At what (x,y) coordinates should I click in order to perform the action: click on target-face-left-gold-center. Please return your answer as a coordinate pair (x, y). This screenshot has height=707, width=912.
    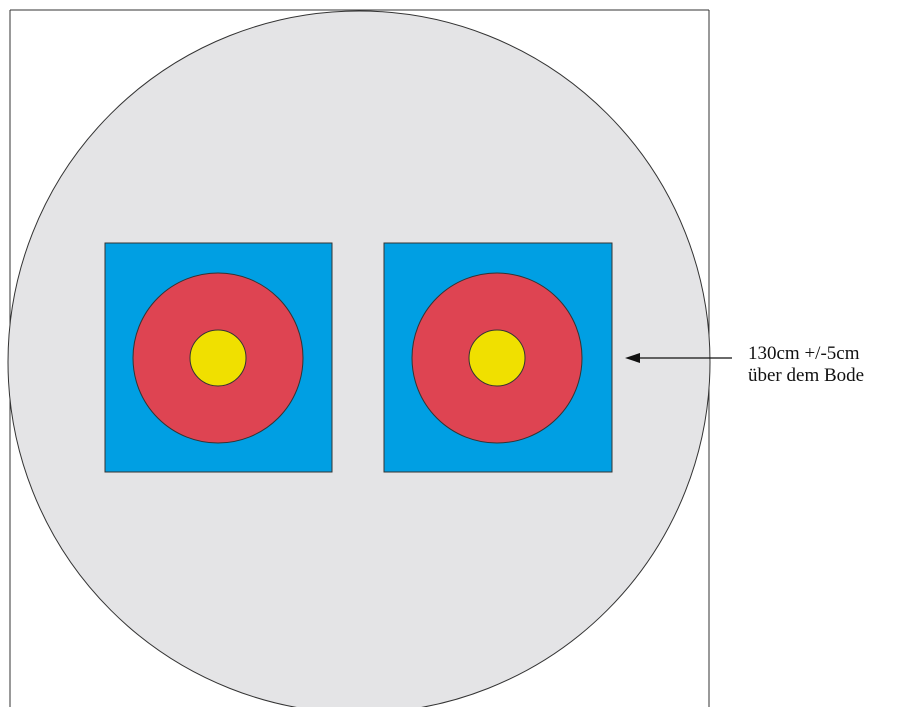
    Looking at the image, I should click on (218, 358).